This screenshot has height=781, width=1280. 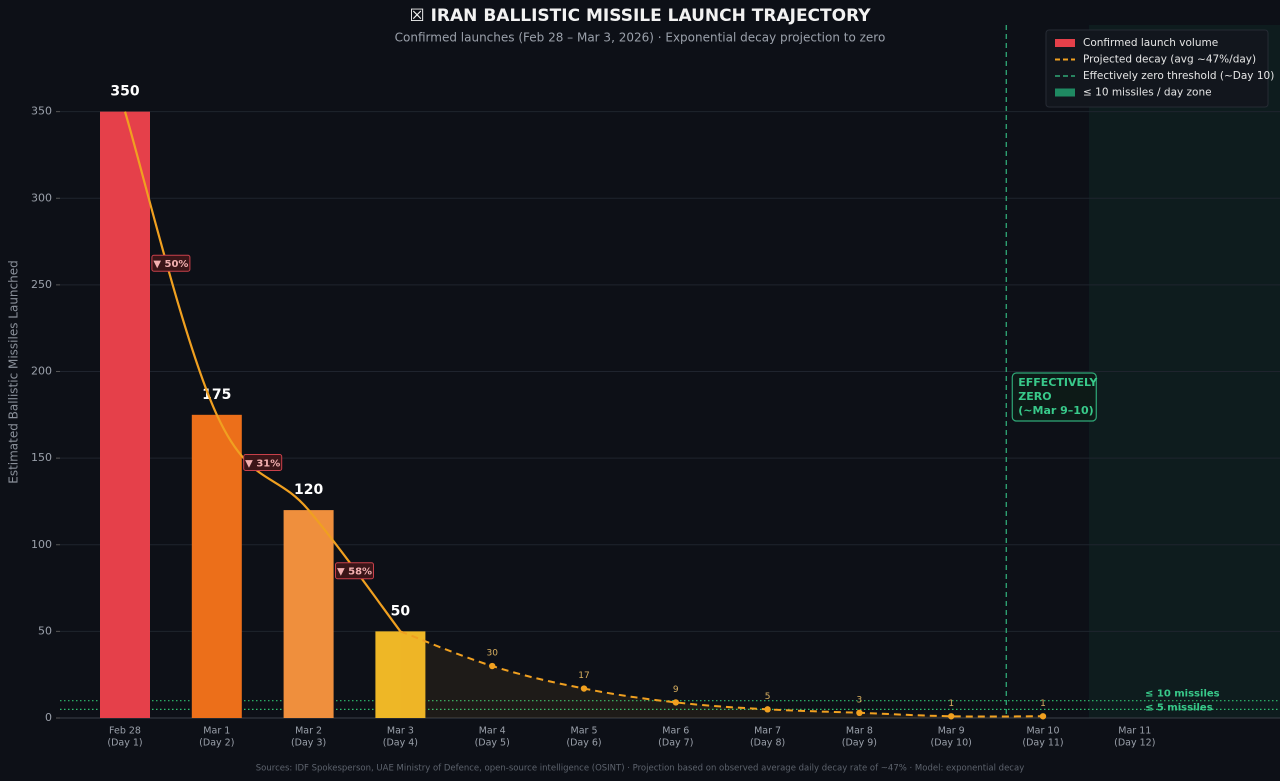 I want to click on y-tick-label: 200, so click(x=41, y=371).